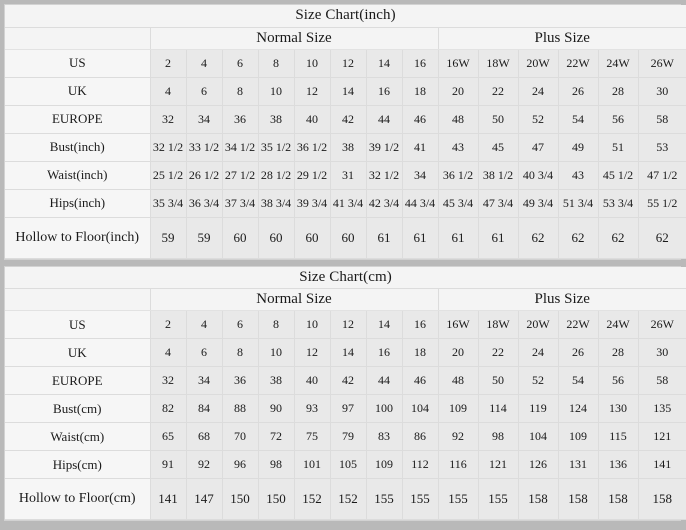 The width and height of the screenshot is (686, 530). I want to click on table-cell: 72, so click(276, 436).